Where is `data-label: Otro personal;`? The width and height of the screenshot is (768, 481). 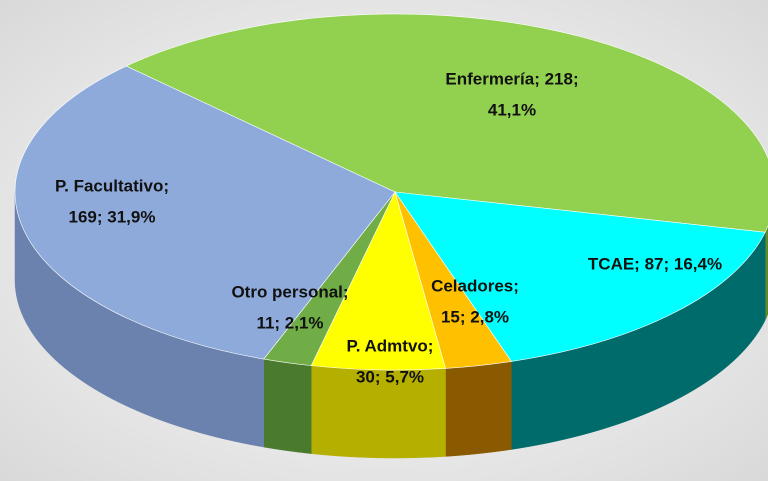 data-label: Otro personal; is located at coordinates (289, 291).